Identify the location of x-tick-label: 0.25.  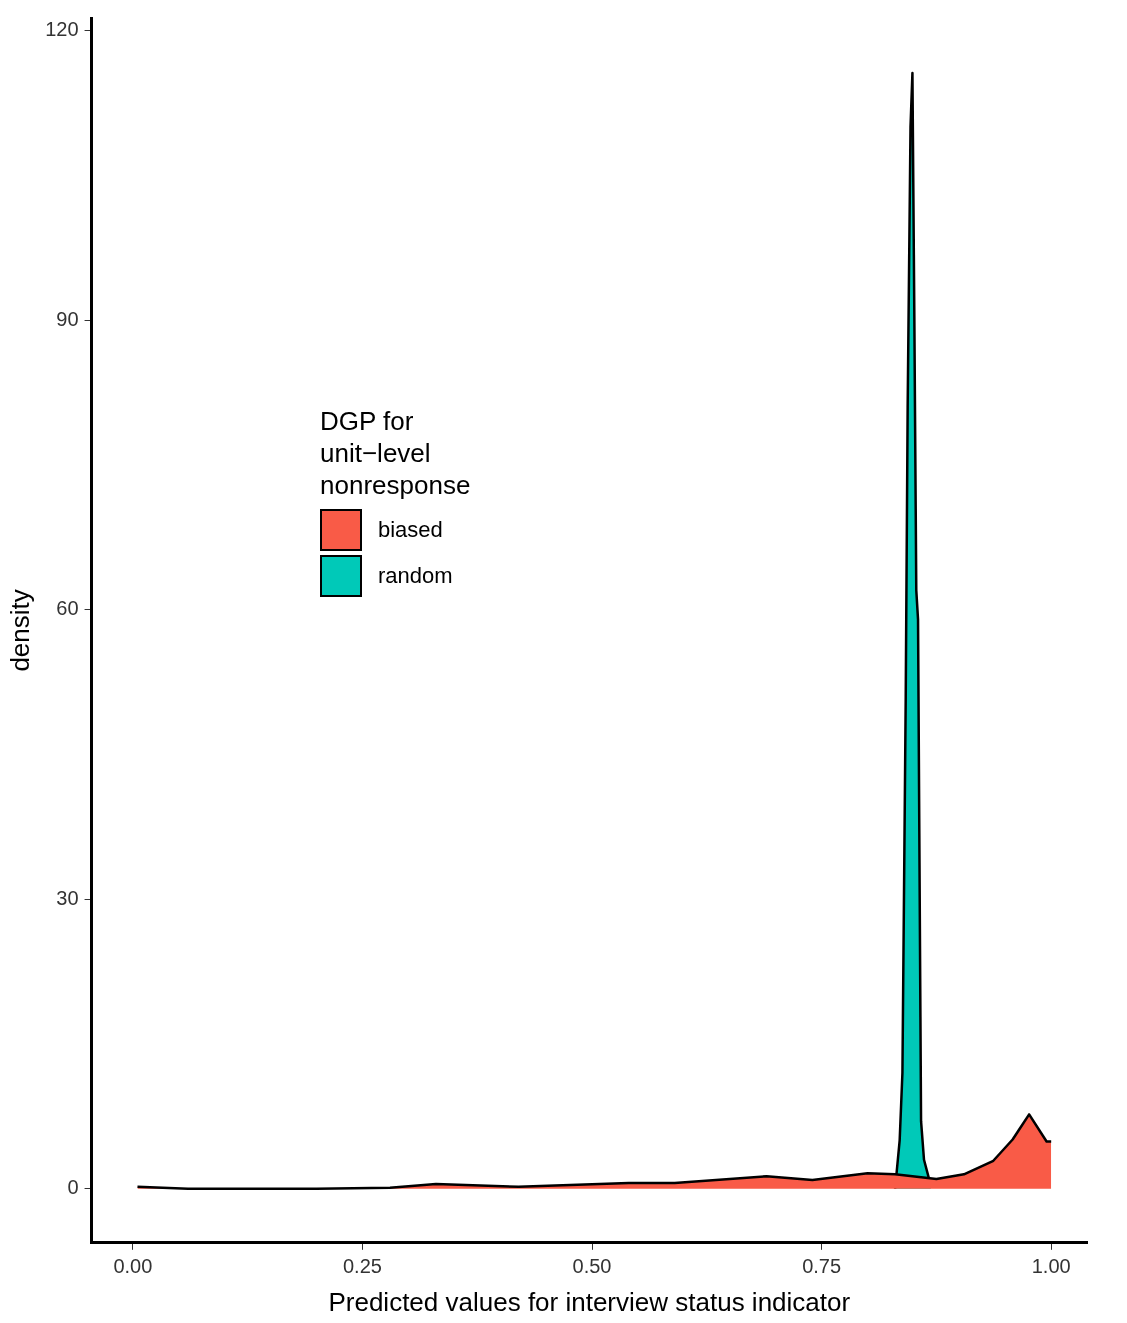
(362, 1266).